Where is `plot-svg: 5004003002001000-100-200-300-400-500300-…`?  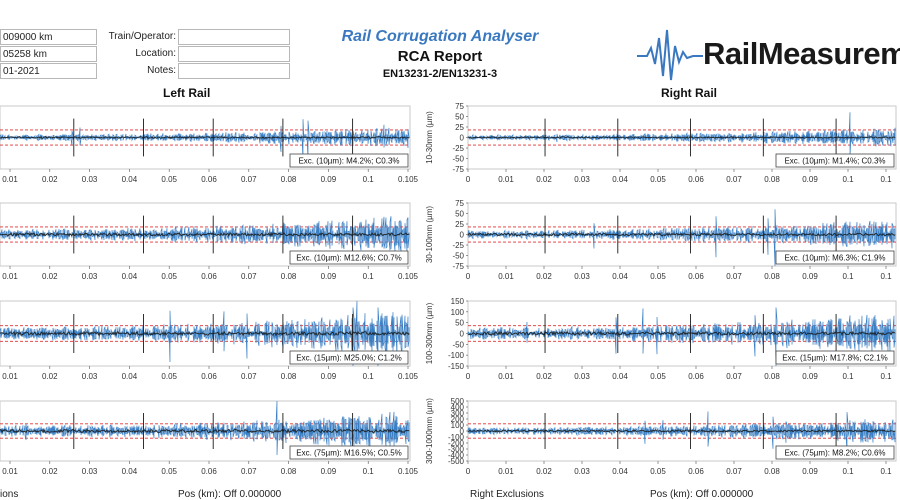 plot-svg: 5004003002001000-100-200-300-400-500300-… is located at coordinates (661, 436).